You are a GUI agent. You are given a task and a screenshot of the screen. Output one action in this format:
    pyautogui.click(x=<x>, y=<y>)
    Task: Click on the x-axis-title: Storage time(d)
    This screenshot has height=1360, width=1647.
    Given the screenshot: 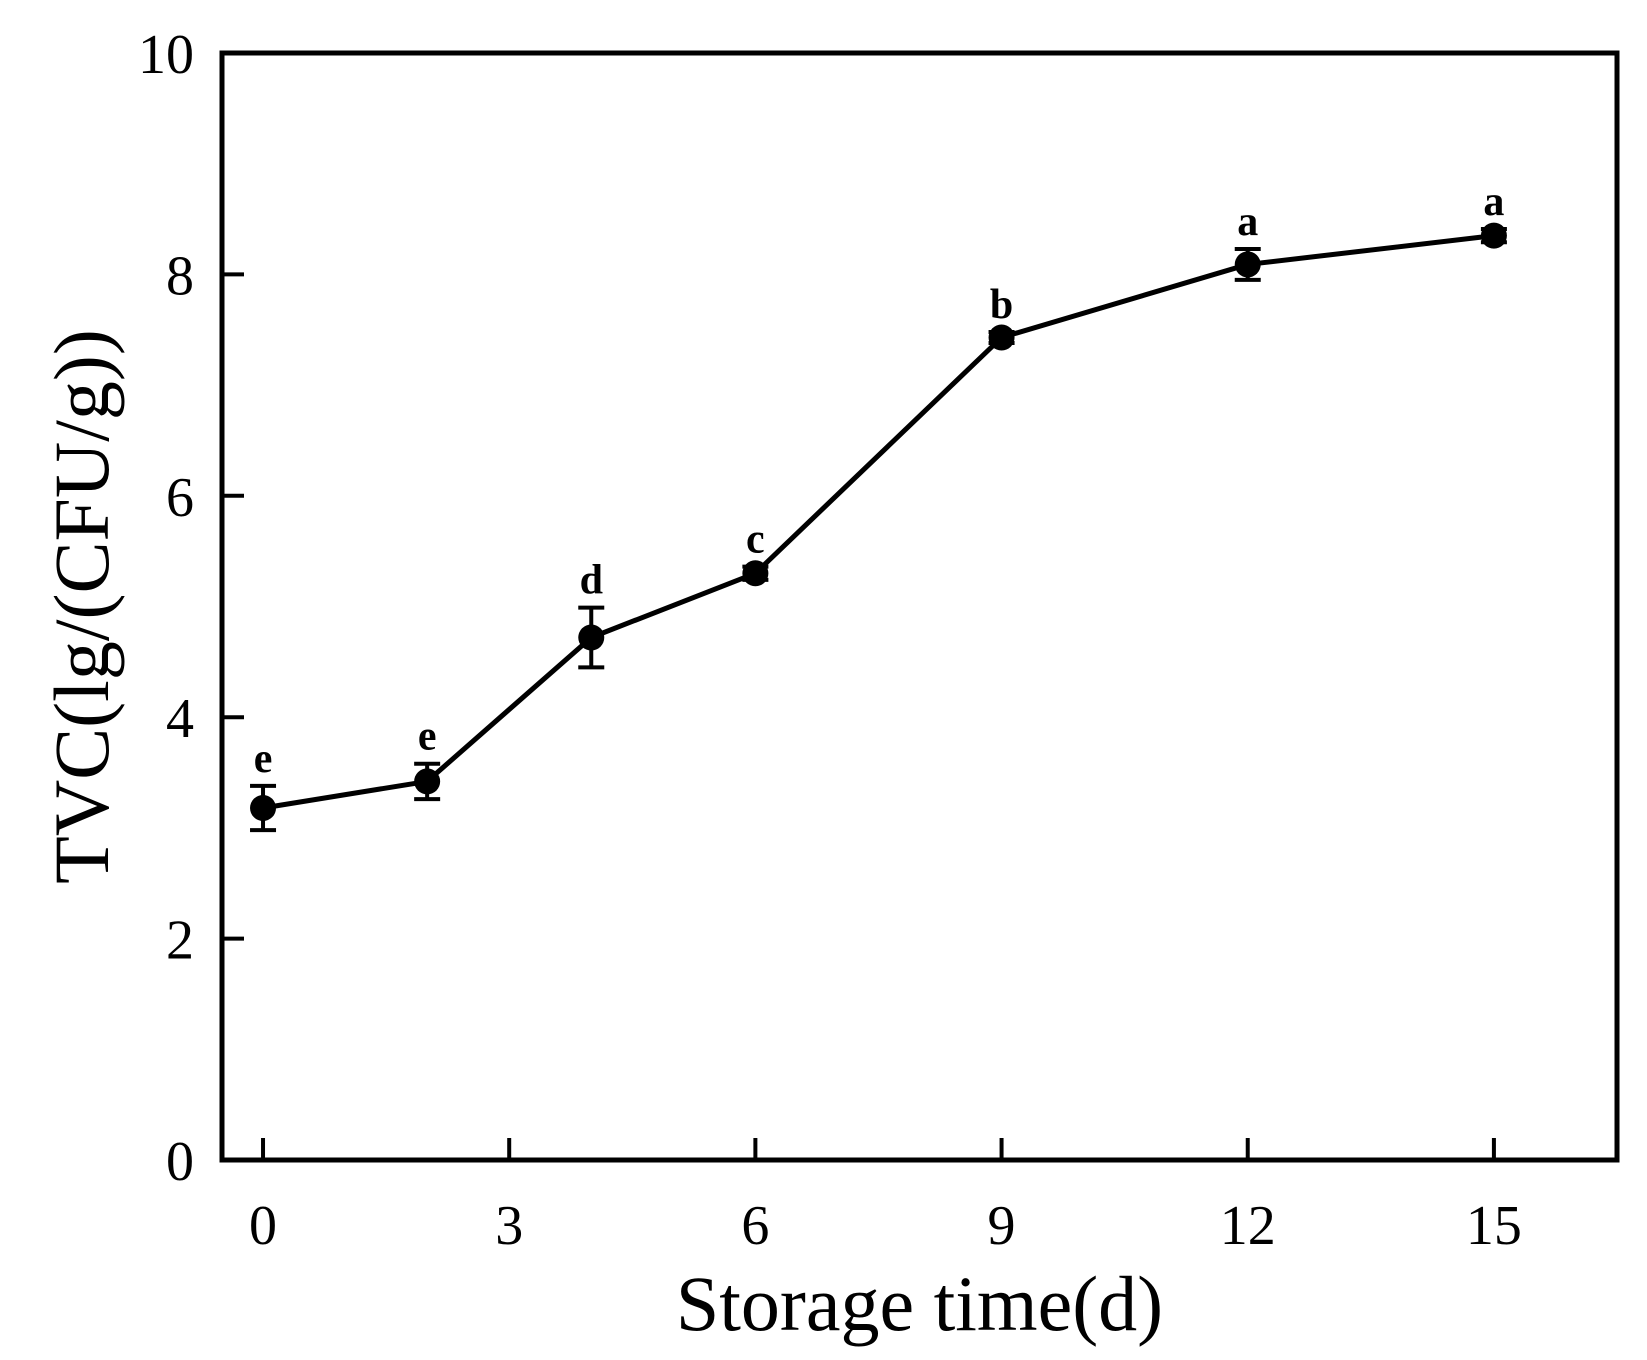 What is the action you would take?
    pyautogui.click(x=919, y=1303)
    